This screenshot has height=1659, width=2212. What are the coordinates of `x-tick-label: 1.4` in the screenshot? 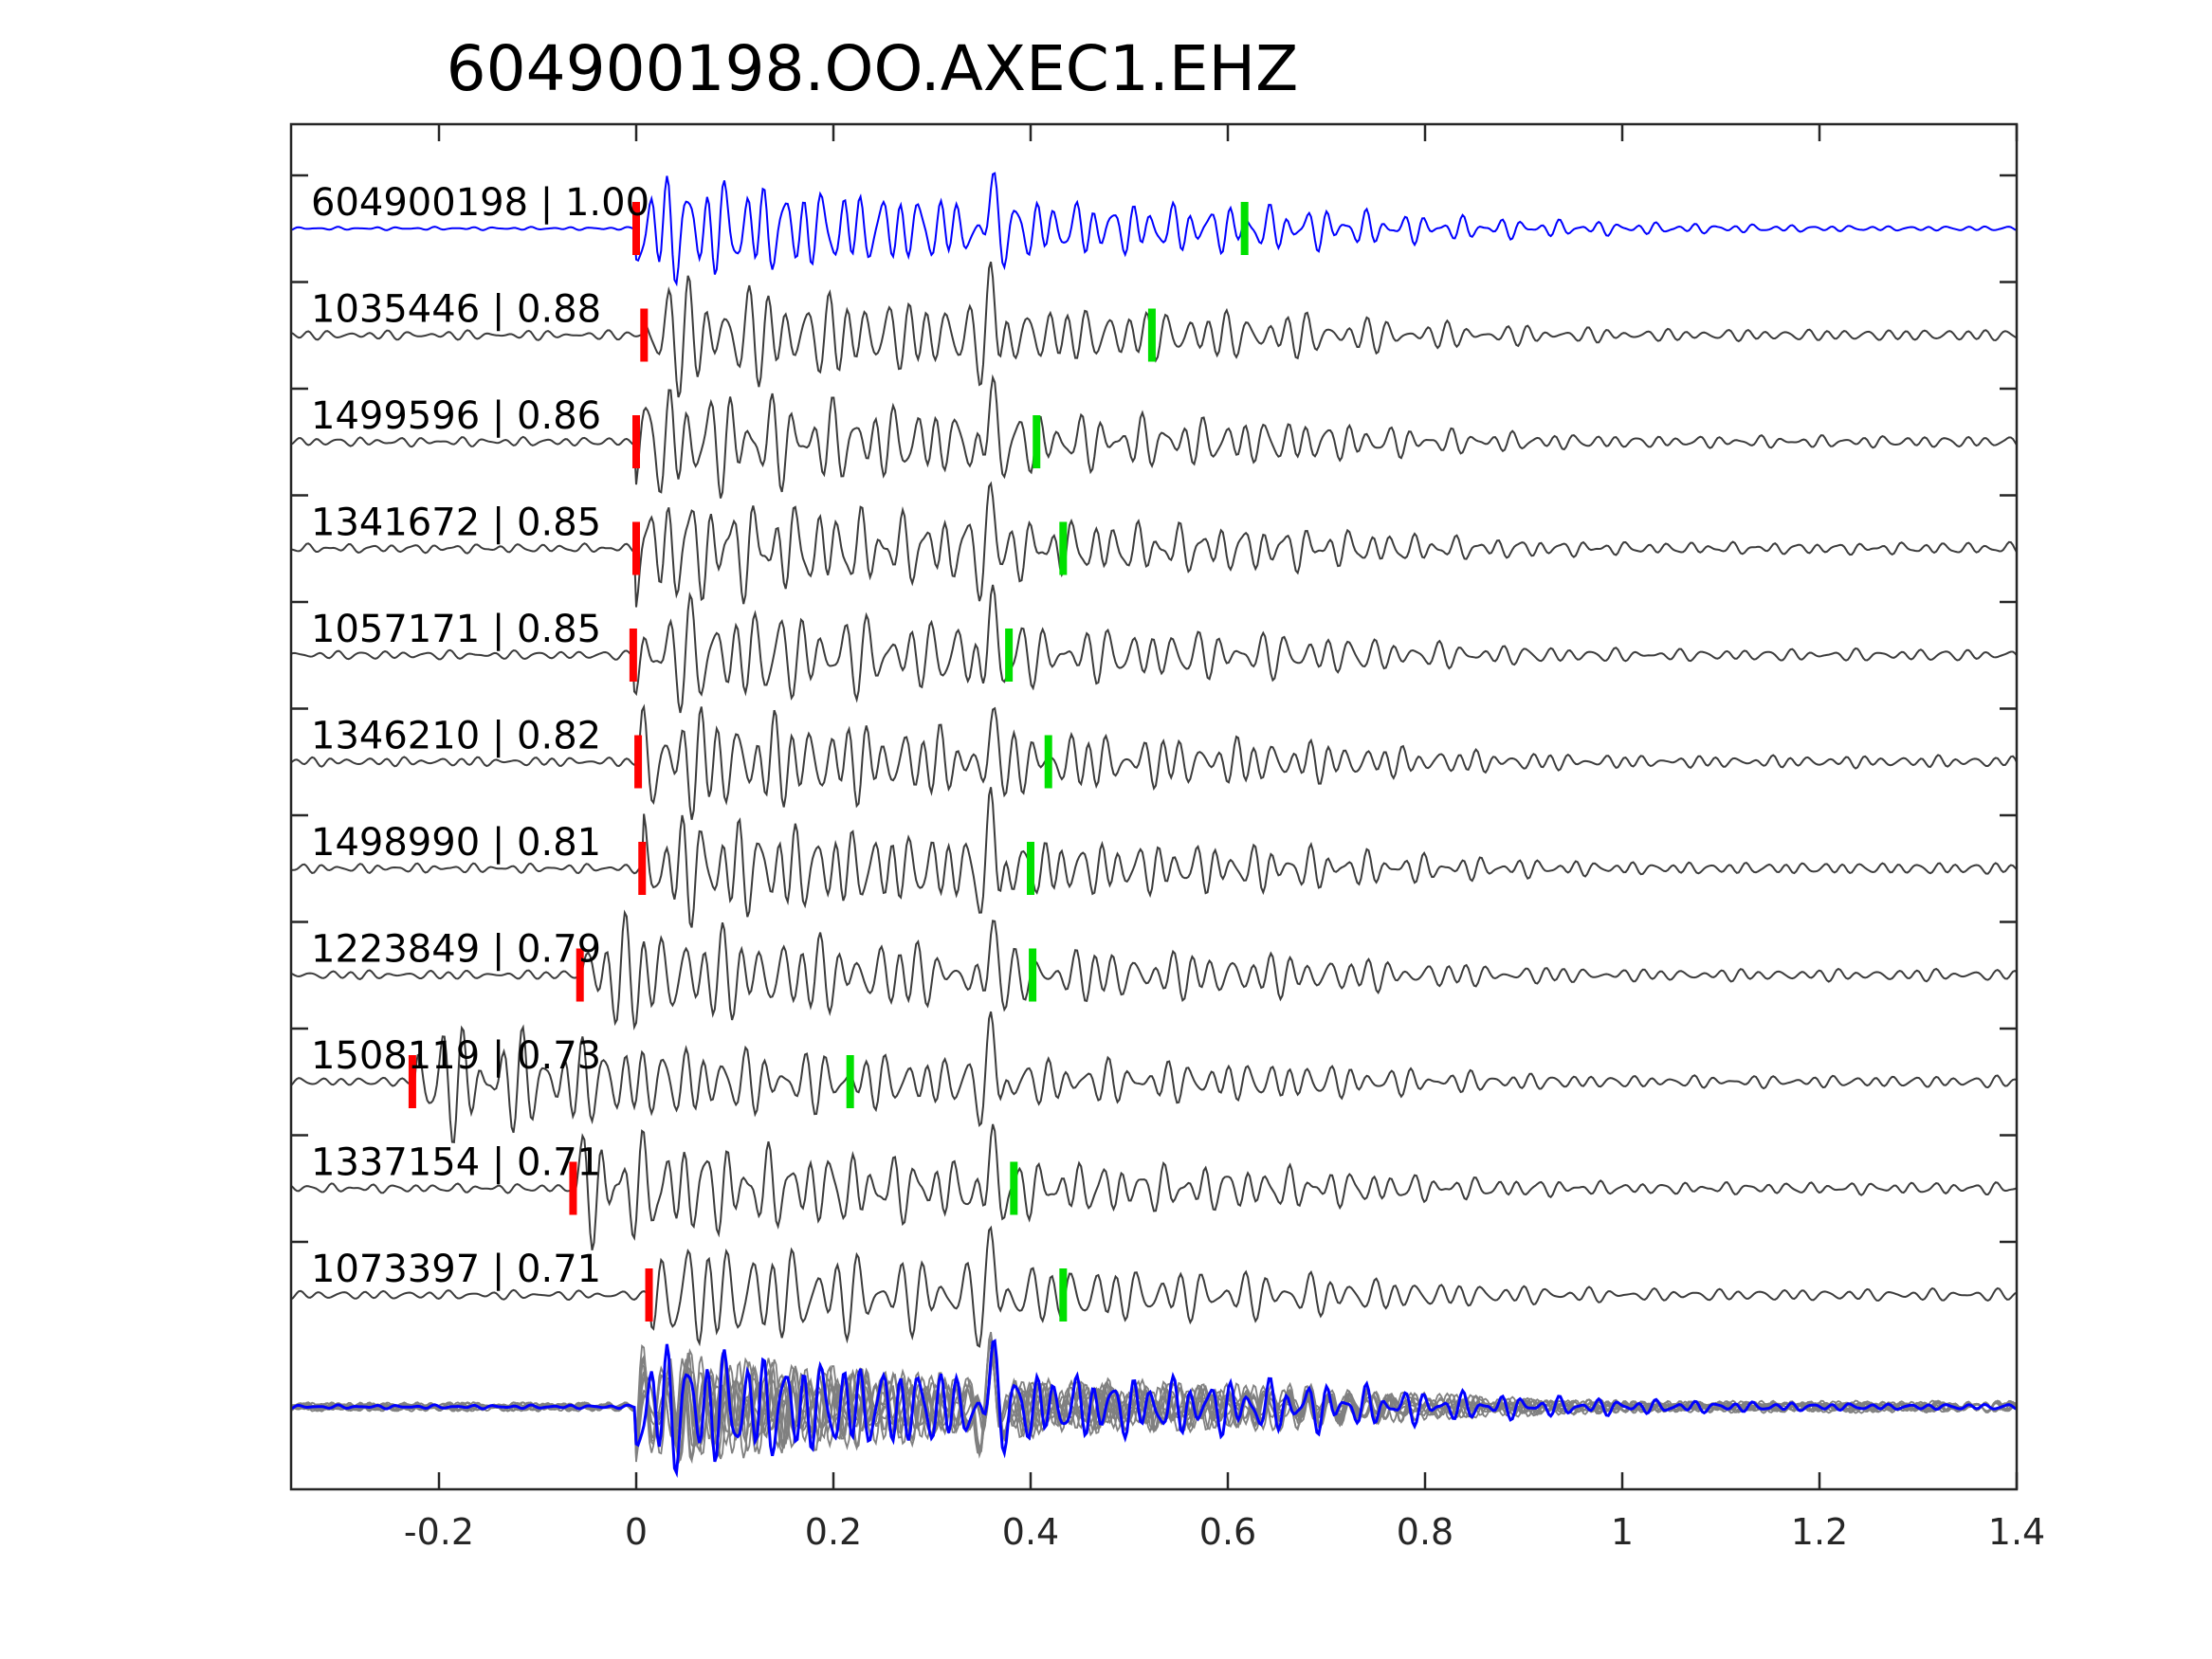 It's located at (2016, 1532).